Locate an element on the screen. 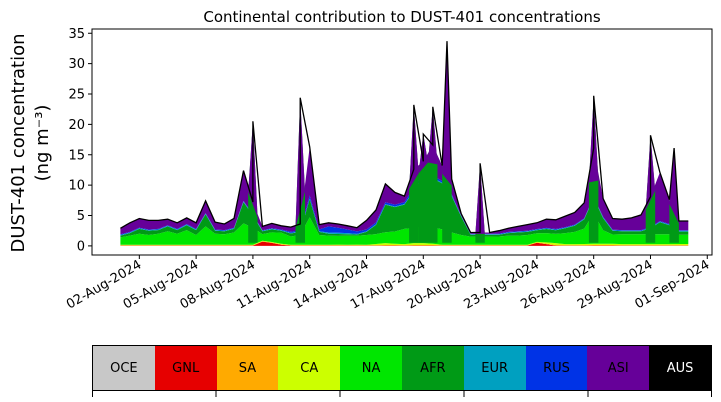  legend-item-gnl: GNL is located at coordinates (185, 368).